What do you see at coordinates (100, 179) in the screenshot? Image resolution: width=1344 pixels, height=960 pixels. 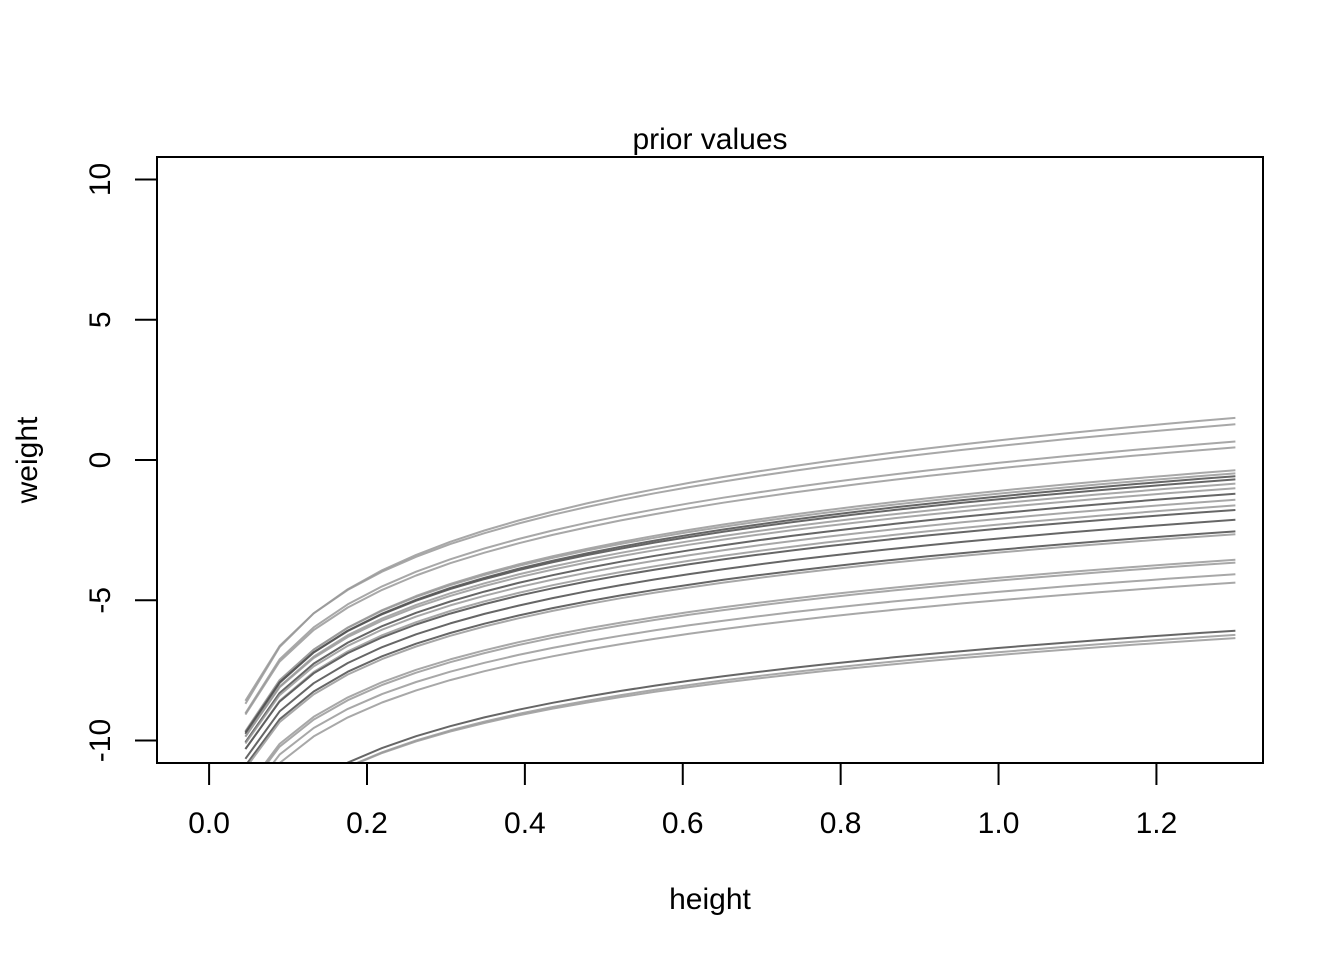 I see `y-tick-label: 10` at bounding box center [100, 179].